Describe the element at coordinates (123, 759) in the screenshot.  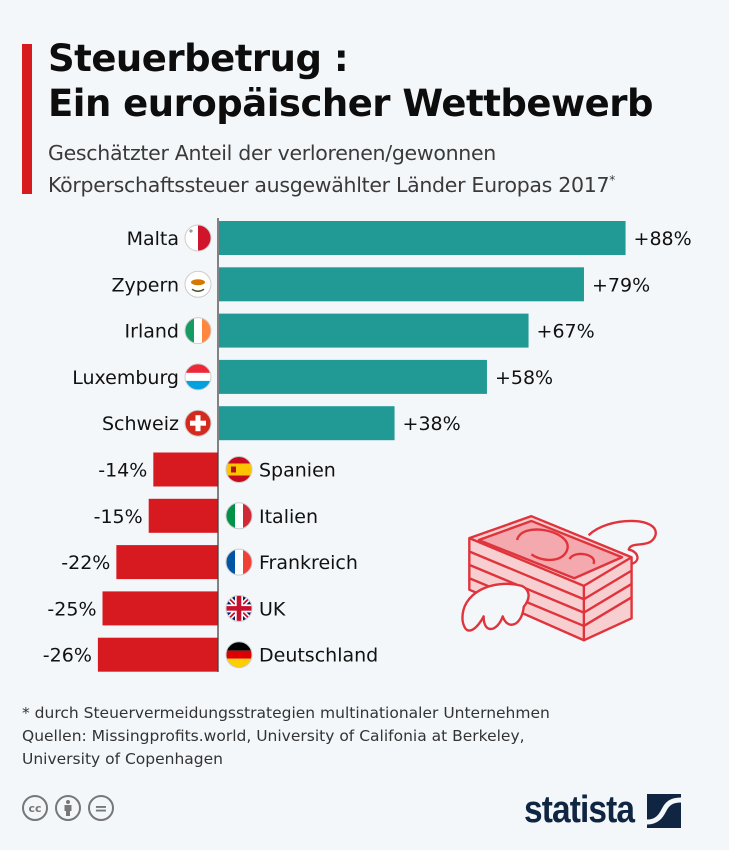
I see `sources-line-2: University of Copenhagen` at that location.